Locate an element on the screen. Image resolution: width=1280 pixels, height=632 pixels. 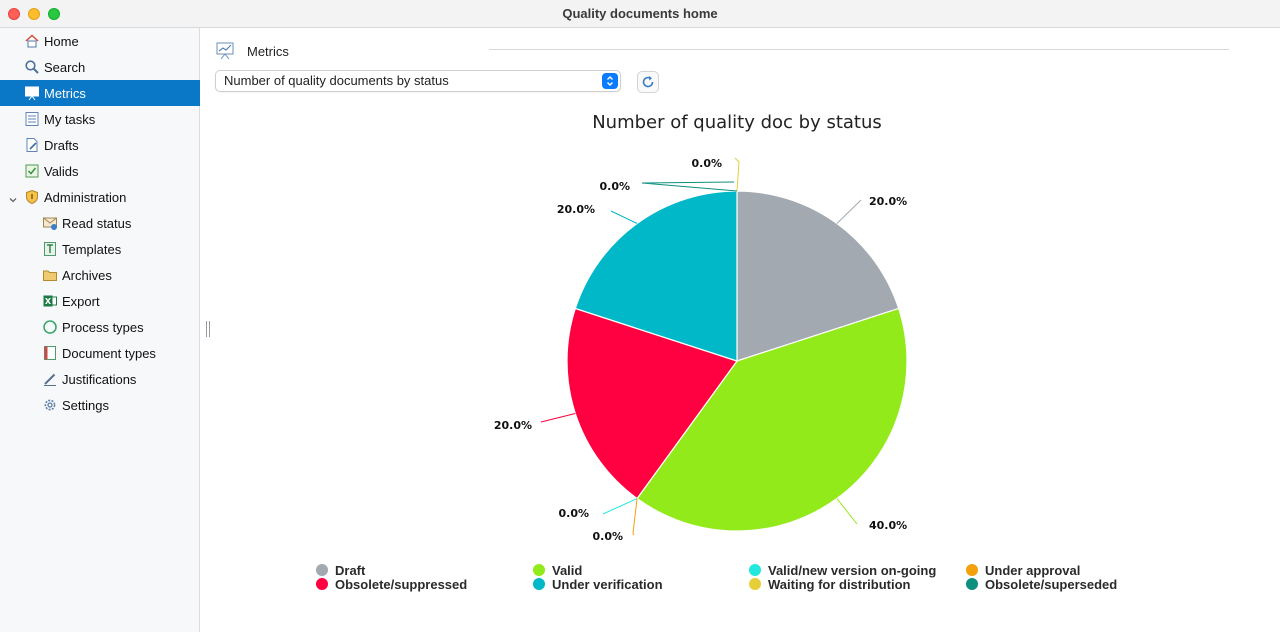
legend-item-draft: Draft is located at coordinates (341, 570).